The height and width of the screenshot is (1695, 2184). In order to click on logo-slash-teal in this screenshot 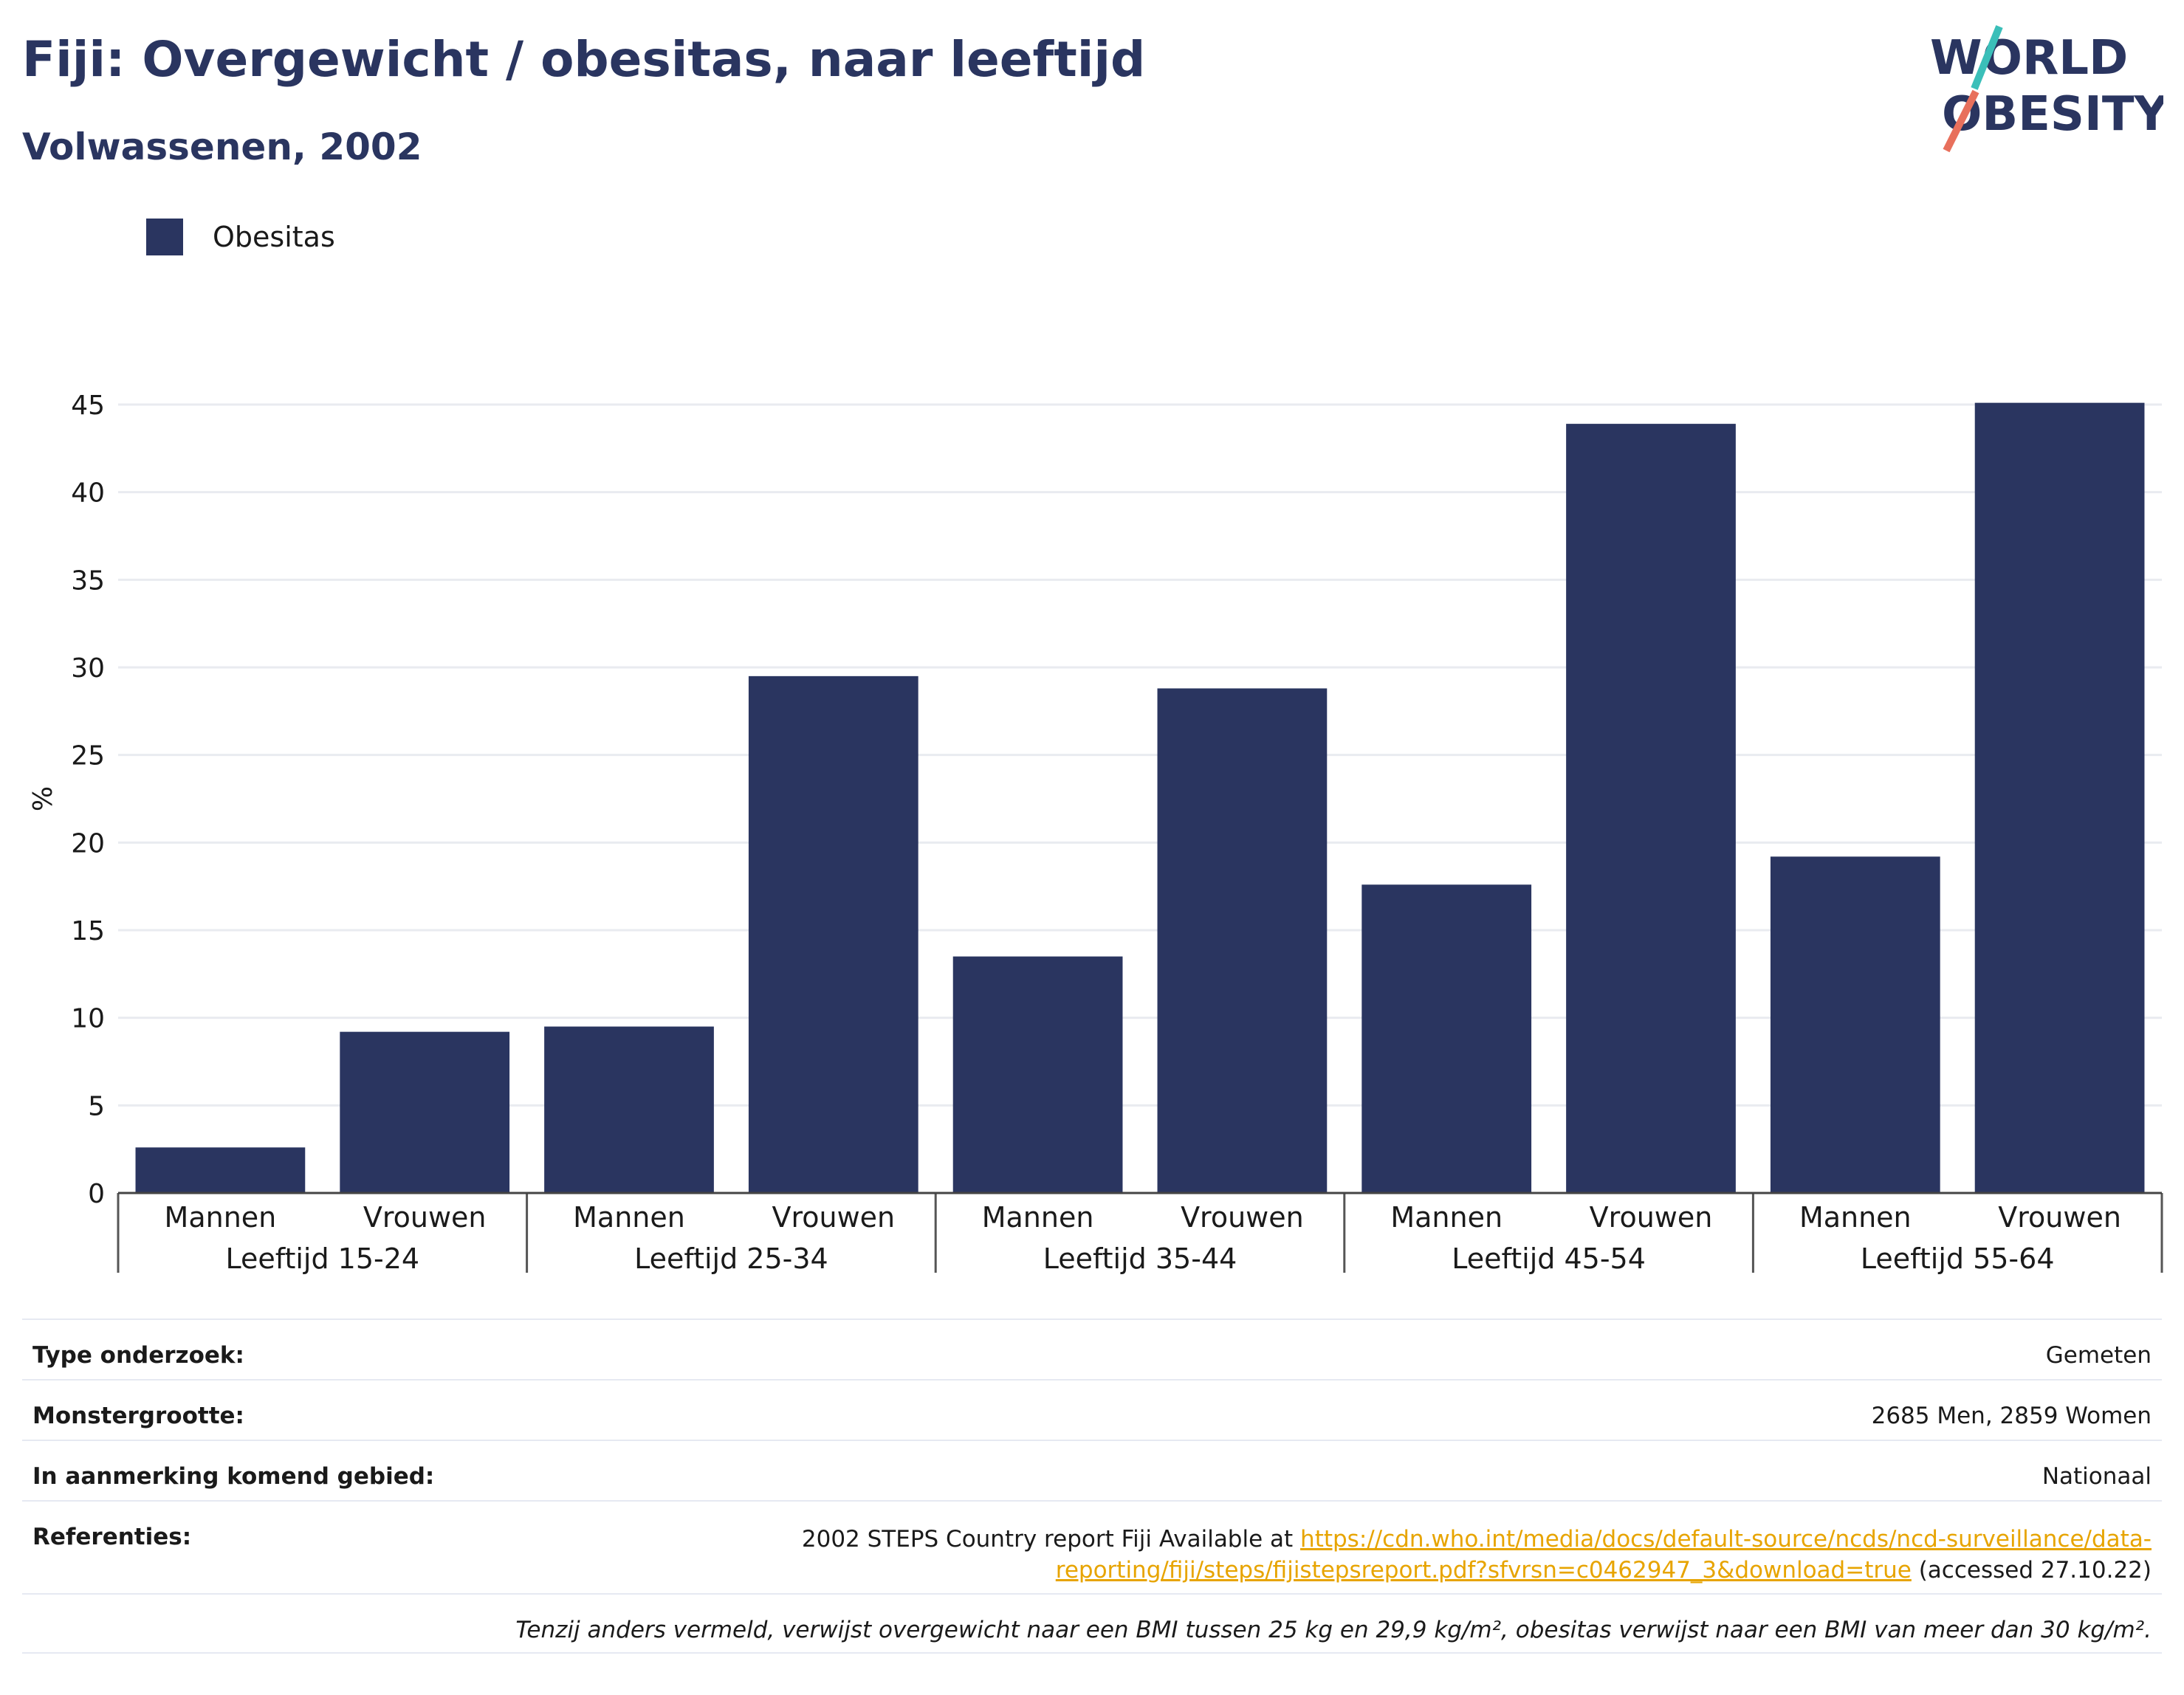, I will do `click(1987, 58)`.